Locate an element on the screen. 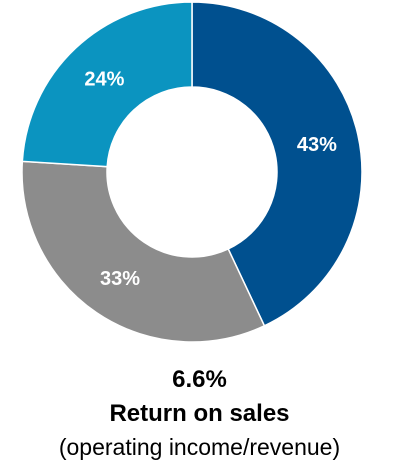  return-on-sales-subtitle: (operating income/revenue) is located at coordinates (199, 447).